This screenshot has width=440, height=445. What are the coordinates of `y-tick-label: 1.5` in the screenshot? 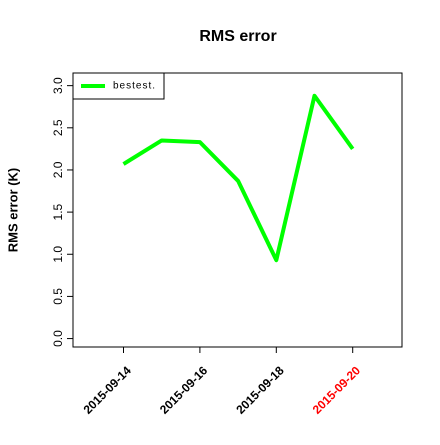 It's located at (58, 211).